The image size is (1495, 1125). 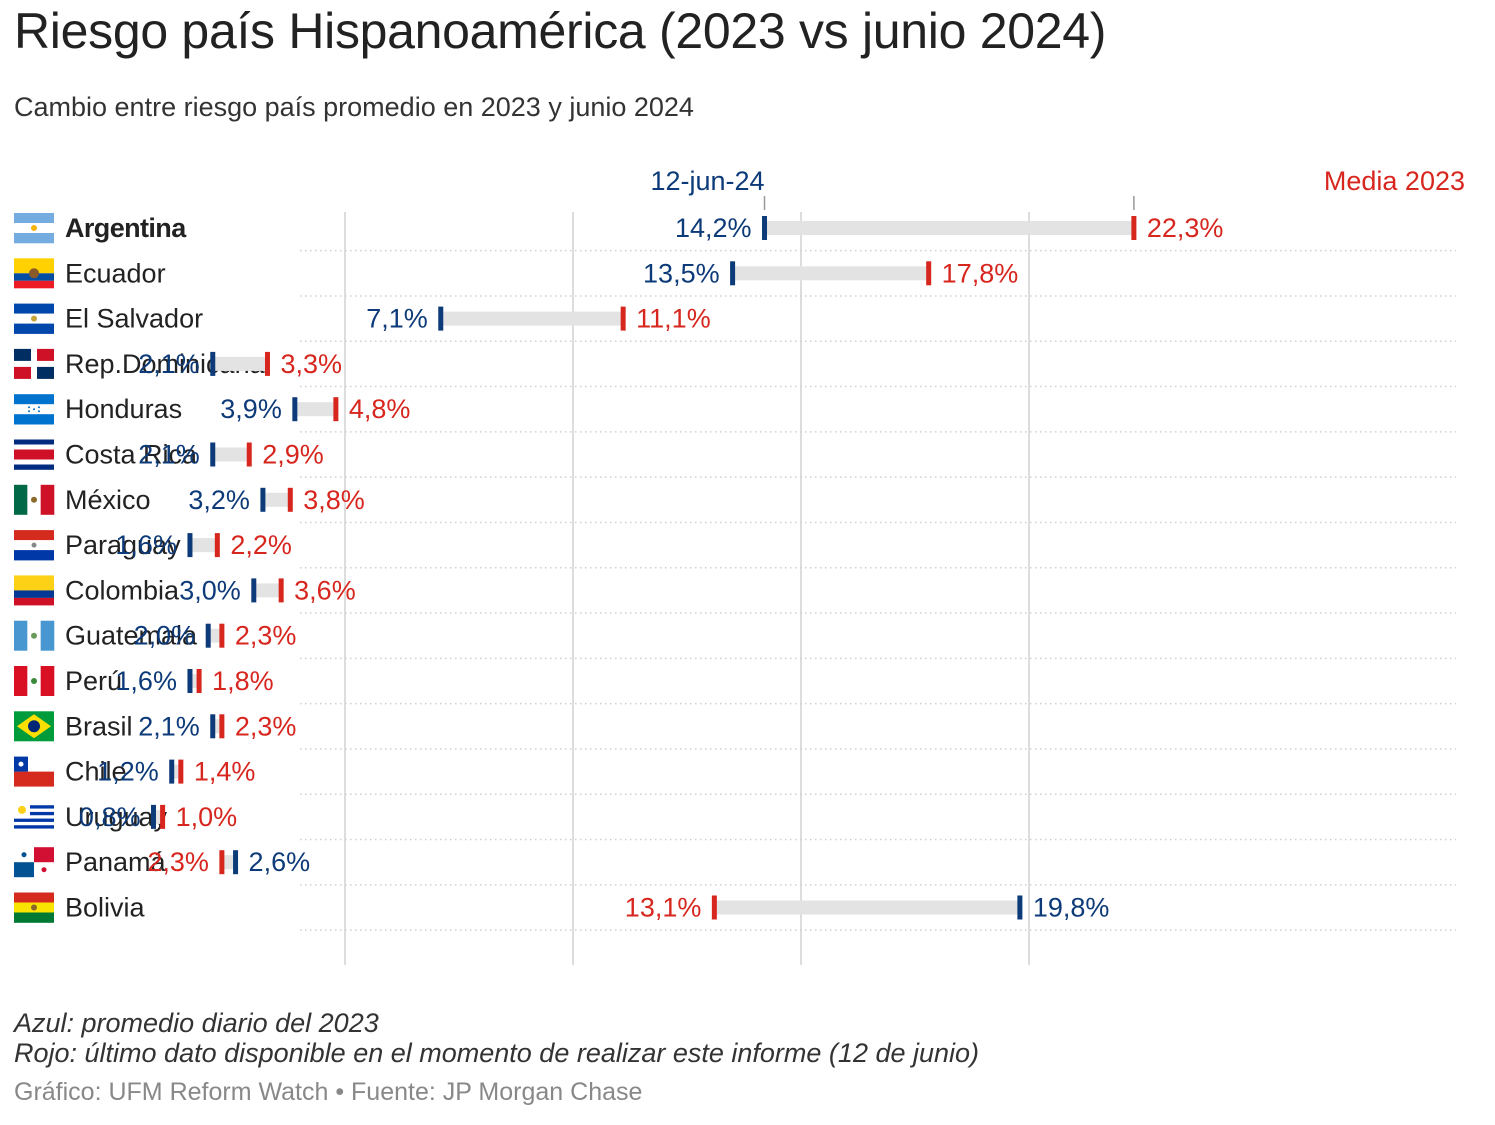 What do you see at coordinates (96, 772) in the screenshot?
I see `country-label: Chile` at bounding box center [96, 772].